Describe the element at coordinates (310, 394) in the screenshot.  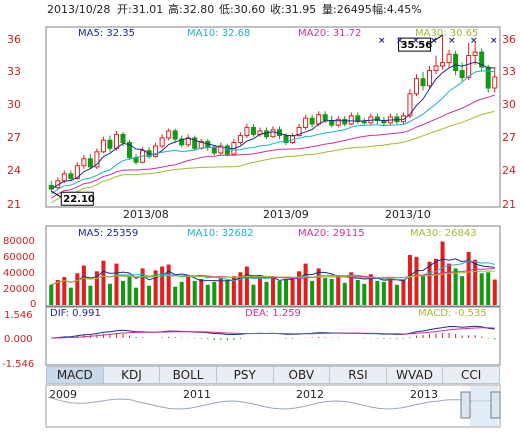
I see `navigator-year-2012: 2012` at that location.